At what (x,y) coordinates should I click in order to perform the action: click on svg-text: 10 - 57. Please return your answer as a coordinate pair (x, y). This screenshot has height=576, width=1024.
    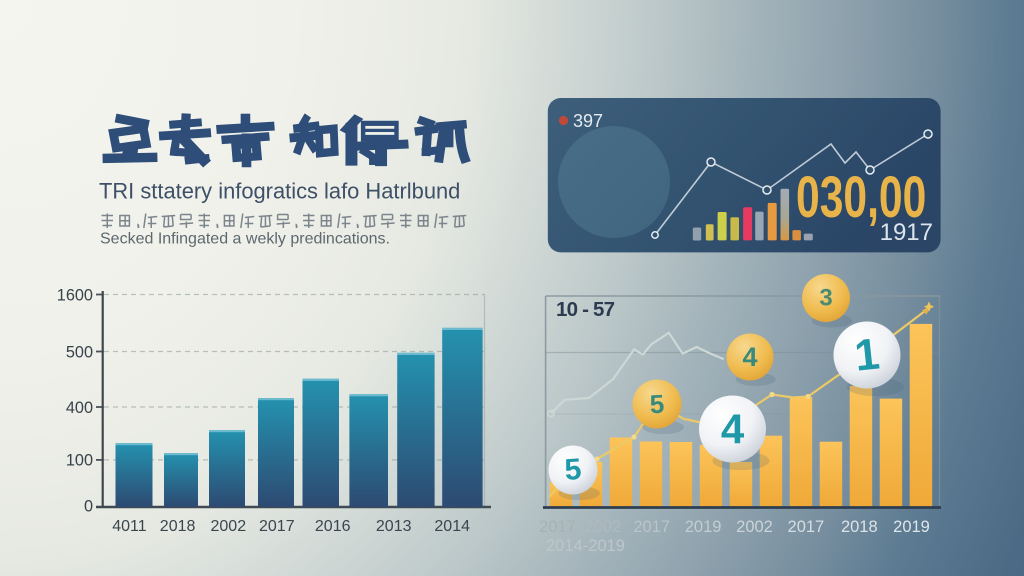
    Looking at the image, I should click on (585, 309).